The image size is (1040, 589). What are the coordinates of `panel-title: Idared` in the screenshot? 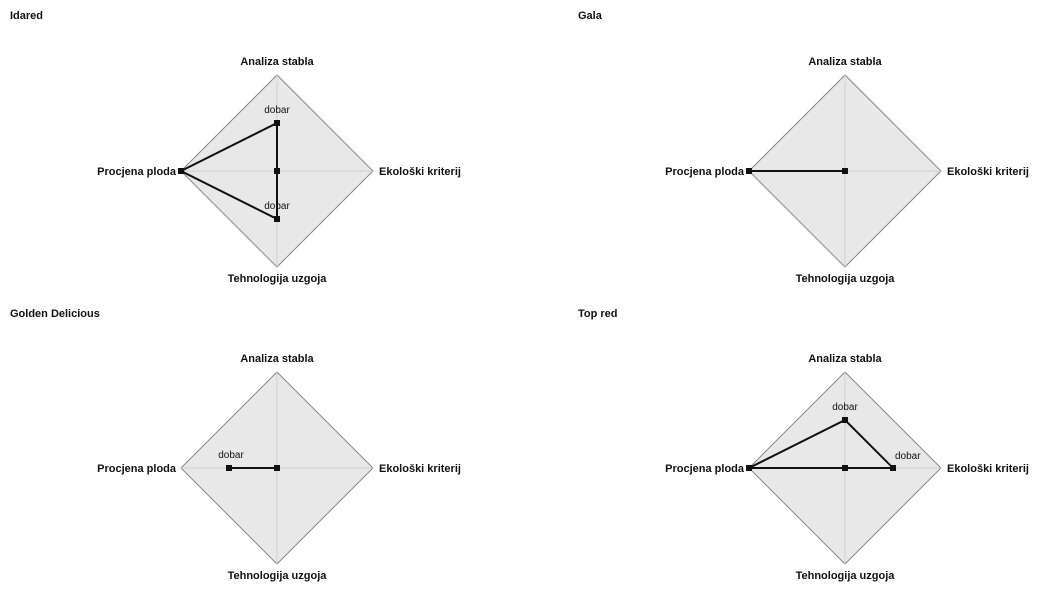 It's located at (27, 16).